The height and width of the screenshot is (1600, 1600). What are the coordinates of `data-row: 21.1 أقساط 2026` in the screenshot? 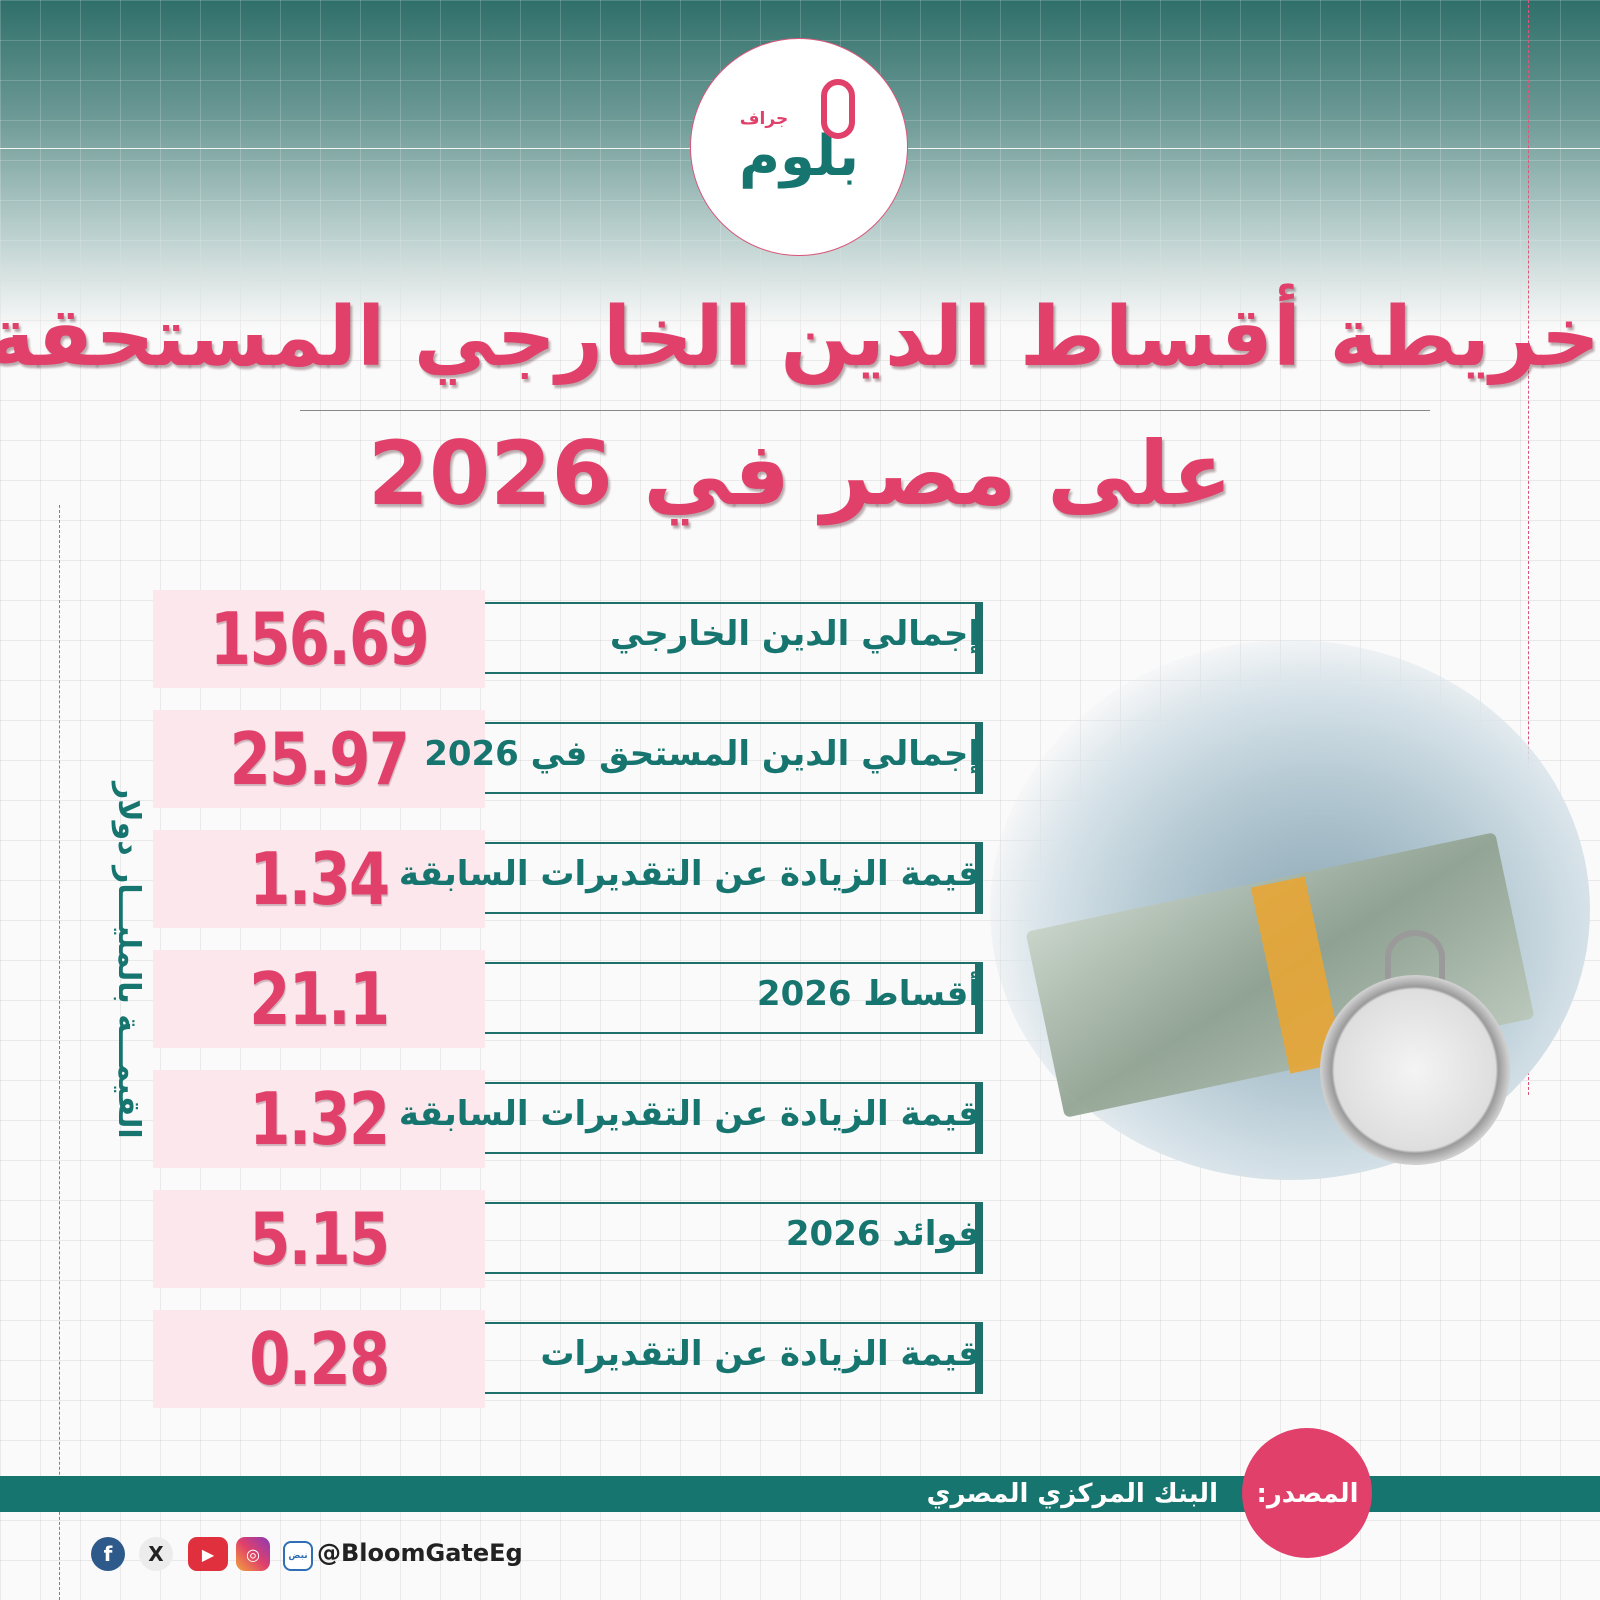 It's located at (800, 999).